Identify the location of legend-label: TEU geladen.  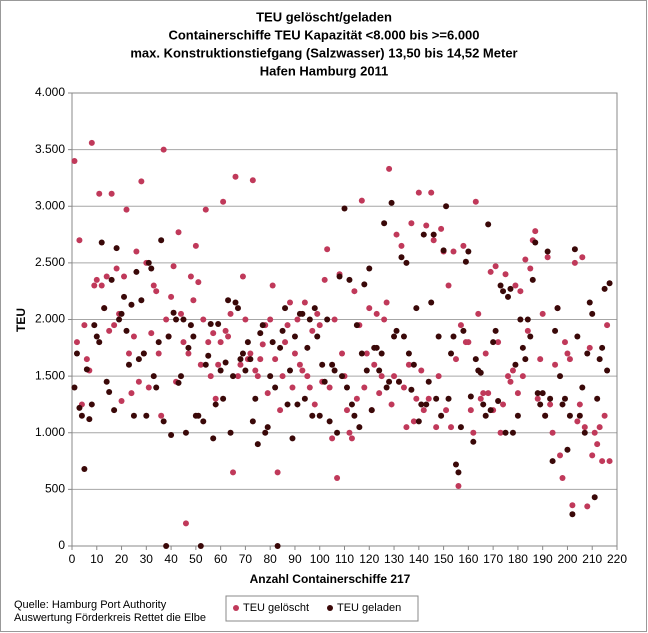
(369, 608).